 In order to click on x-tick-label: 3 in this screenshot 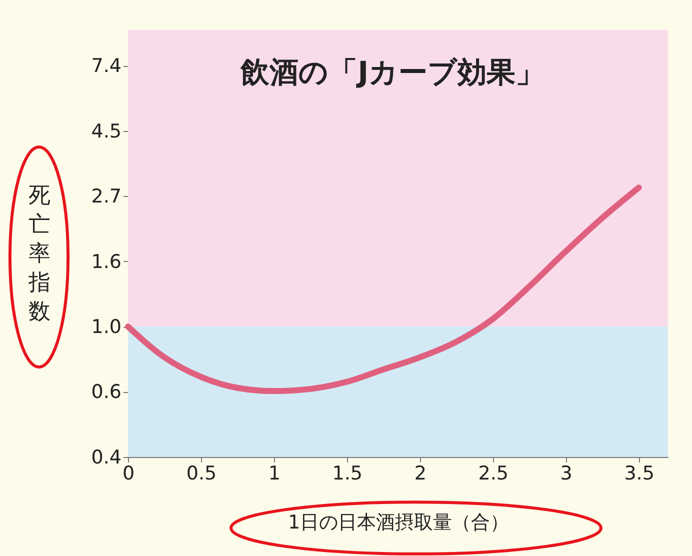, I will do `click(566, 473)`.